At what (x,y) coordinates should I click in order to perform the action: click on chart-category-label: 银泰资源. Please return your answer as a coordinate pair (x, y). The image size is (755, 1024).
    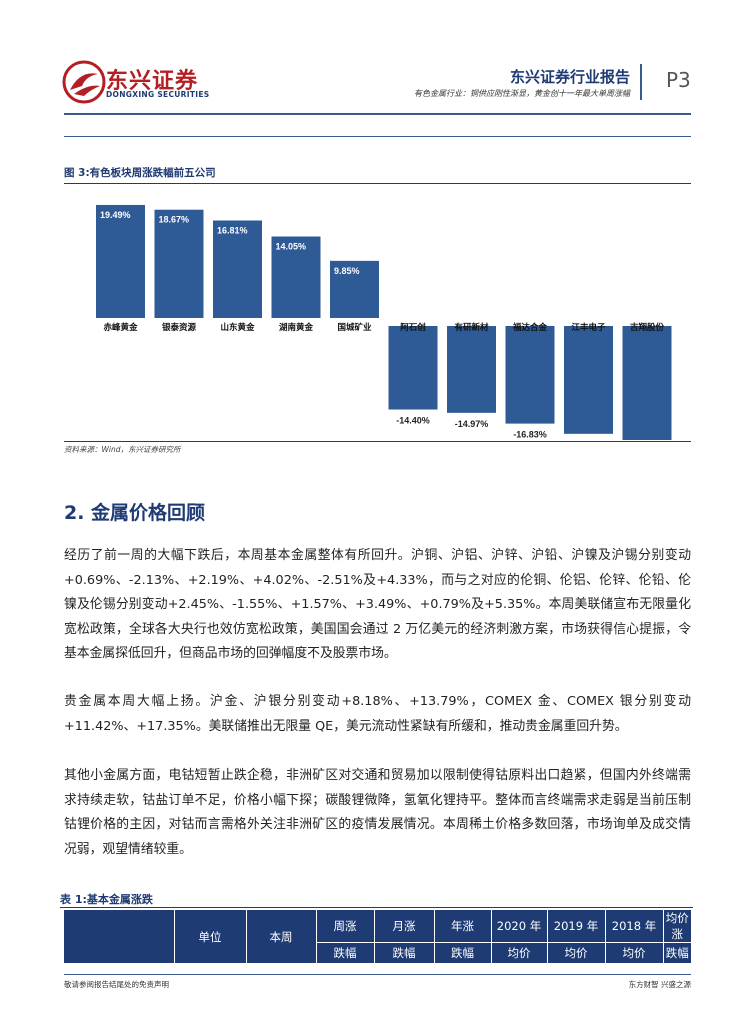
    Looking at the image, I should click on (179, 327).